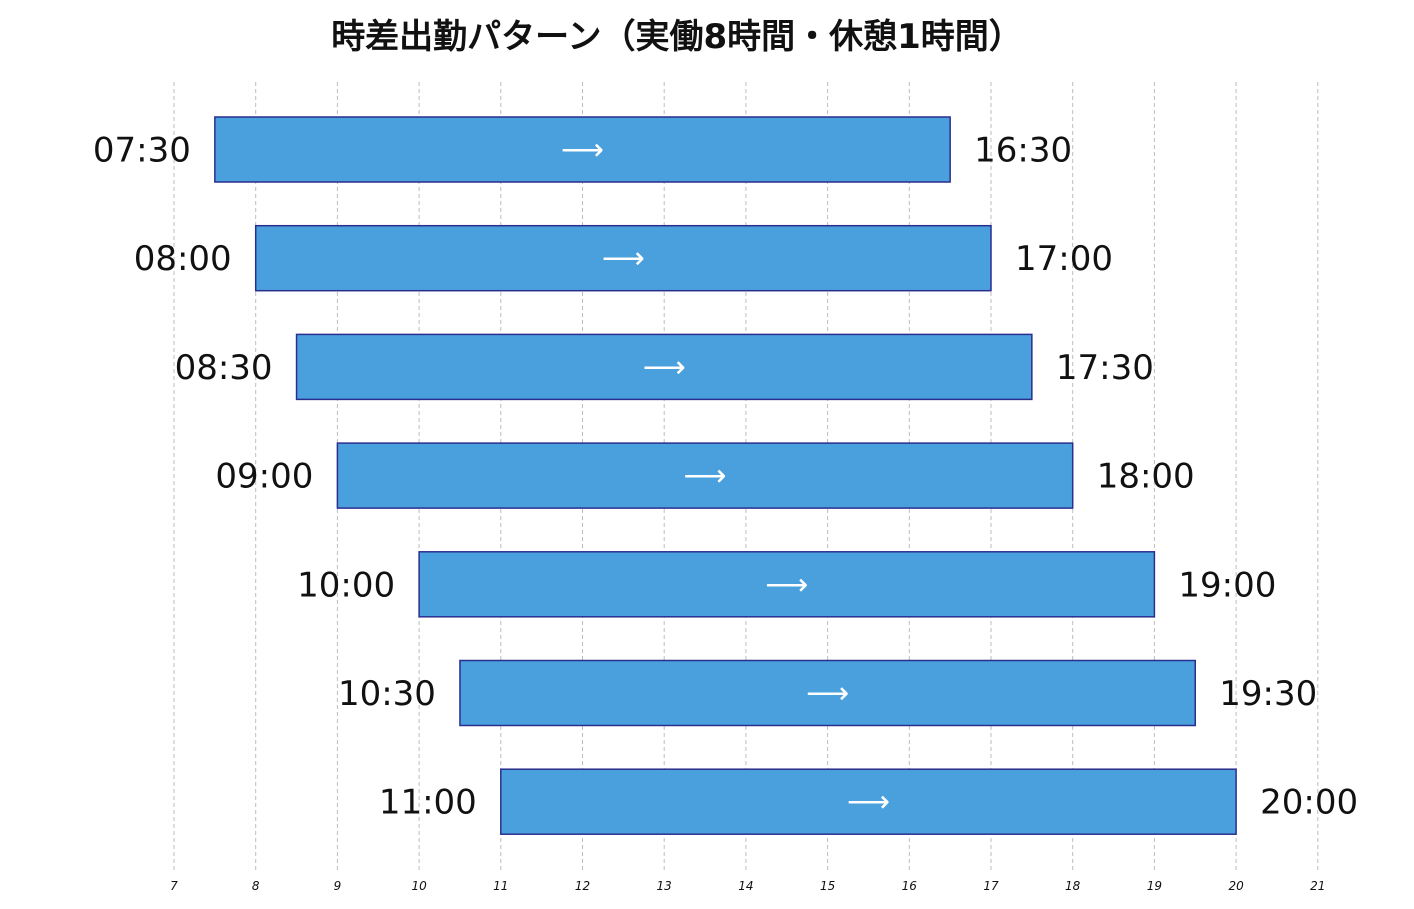 The height and width of the screenshot is (909, 1414). Describe the element at coordinates (1227, 585) in the screenshot. I see `end-time-label: 19:00` at that location.